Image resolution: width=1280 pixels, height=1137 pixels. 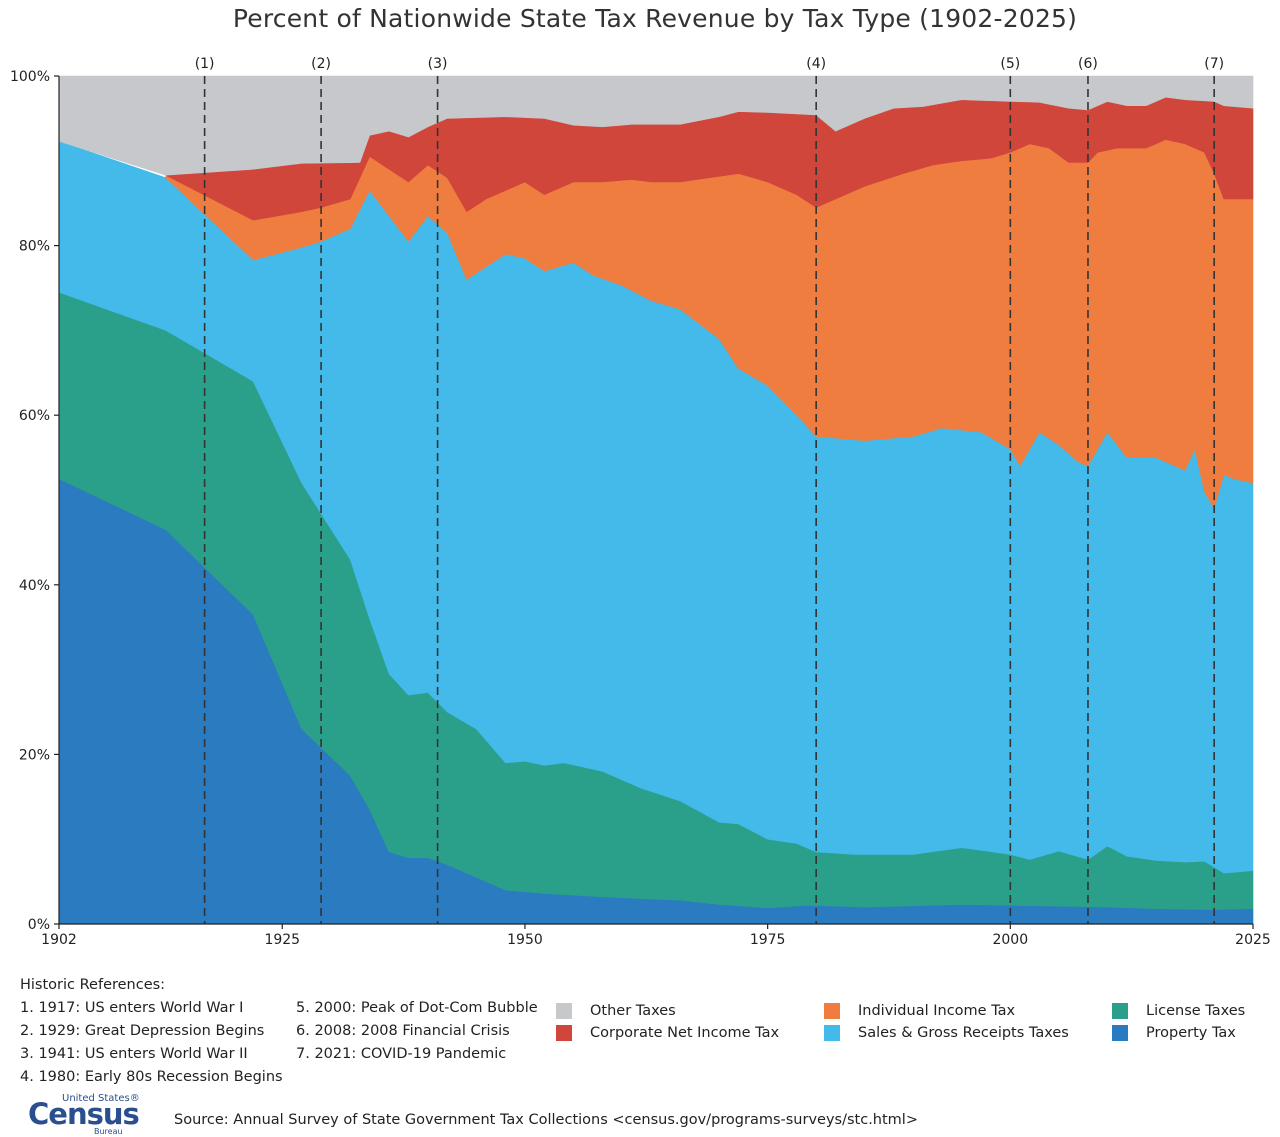 I want to click on event-label: (1), so click(x=205, y=64).